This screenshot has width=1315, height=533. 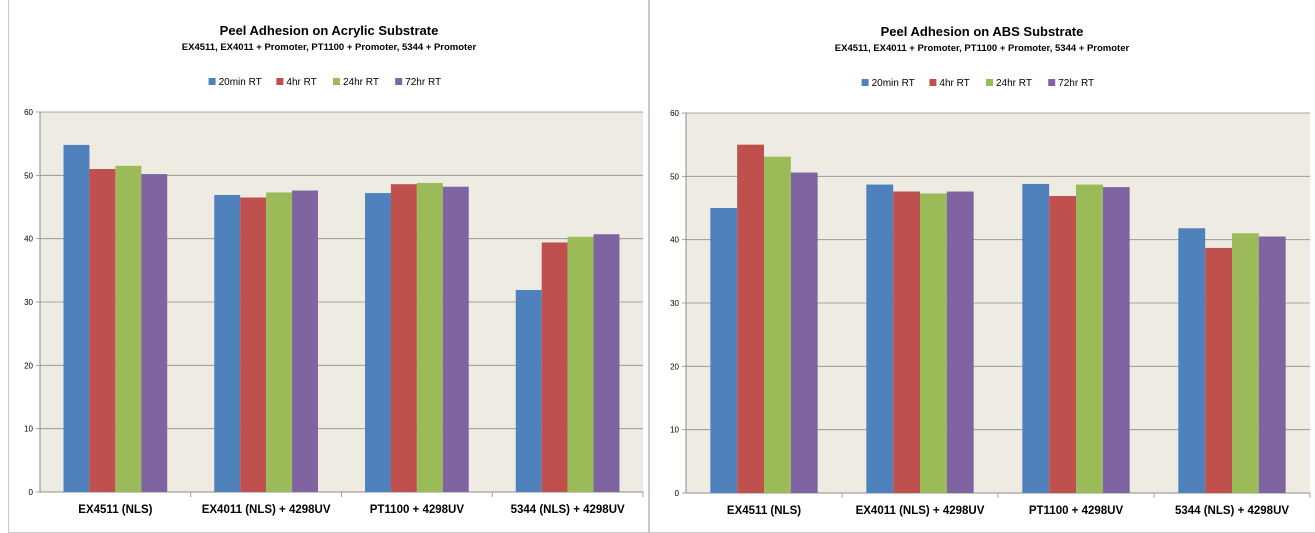 I want to click on chart-title: Peel Adhesion on ABS Substrate, so click(x=982, y=31).